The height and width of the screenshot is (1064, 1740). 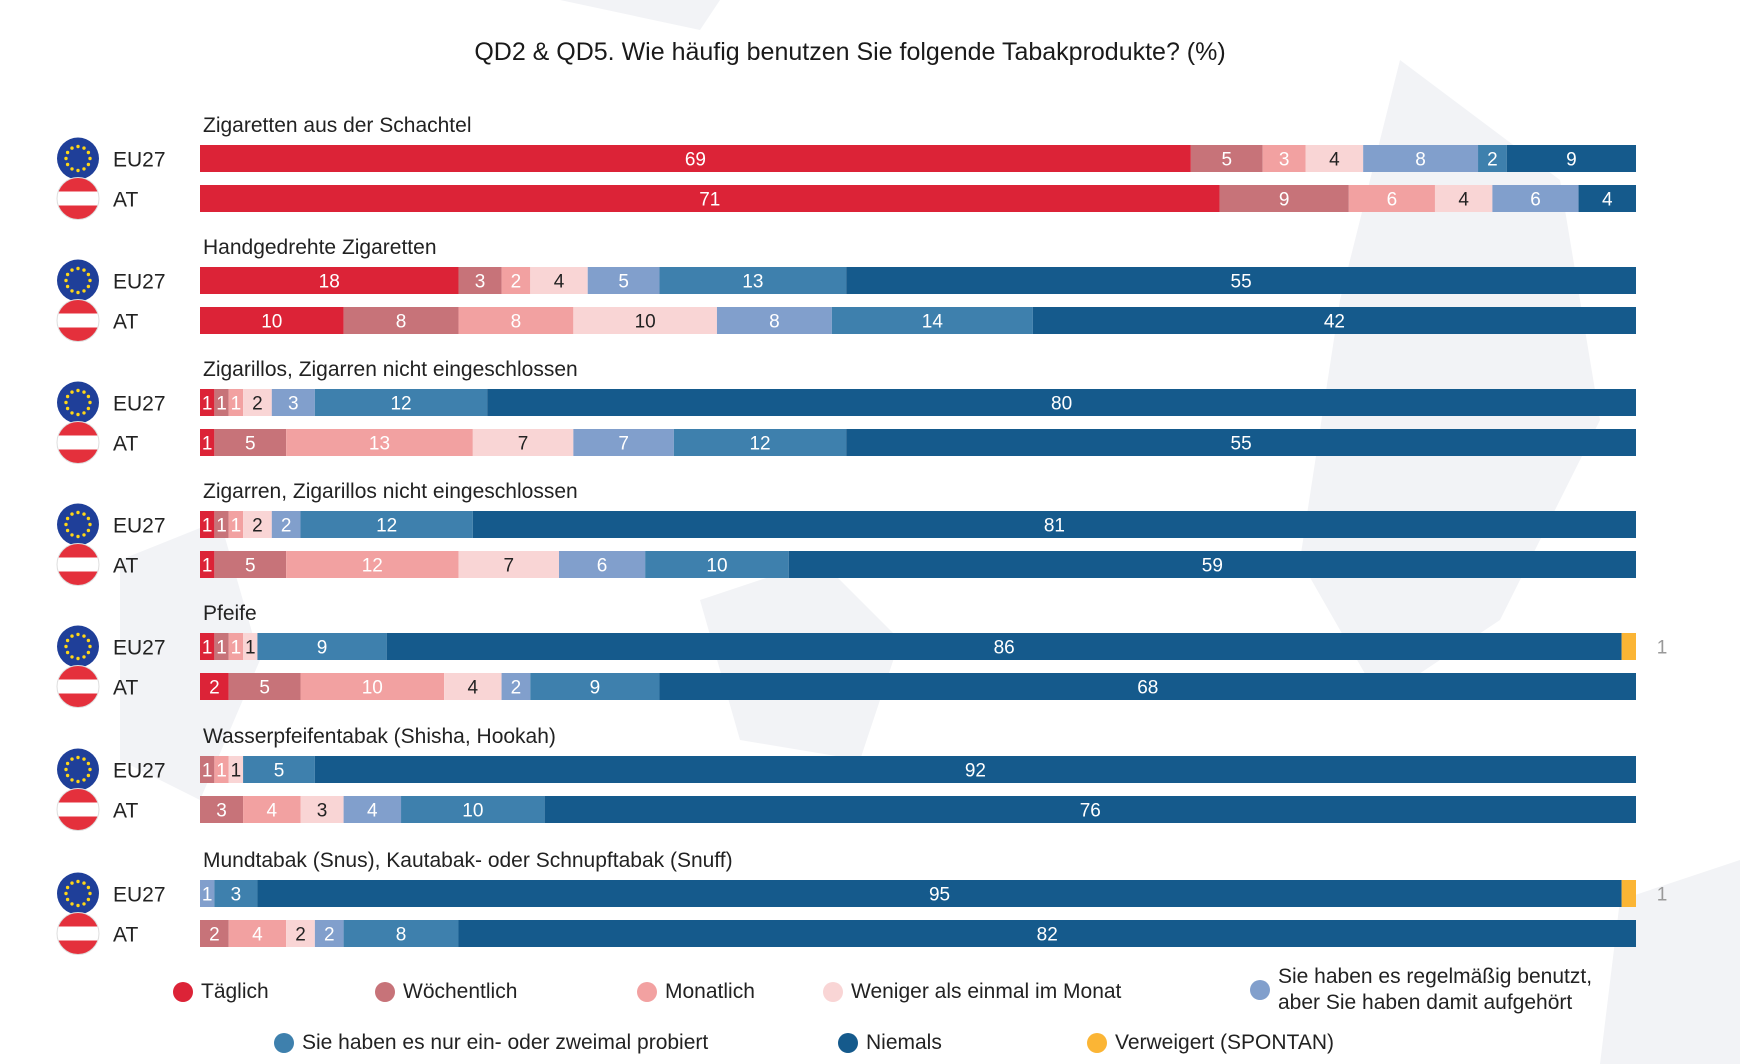 What do you see at coordinates (1054, 526) in the screenshot?
I see `data-label: 81` at bounding box center [1054, 526].